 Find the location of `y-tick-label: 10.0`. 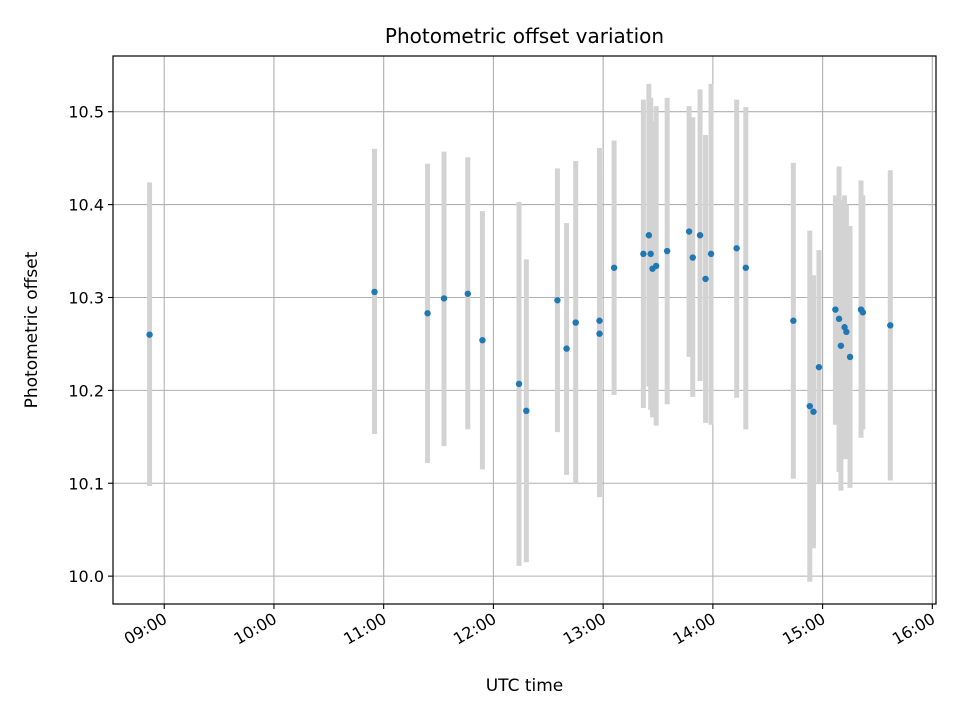

y-tick-label: 10.0 is located at coordinates (86, 576).